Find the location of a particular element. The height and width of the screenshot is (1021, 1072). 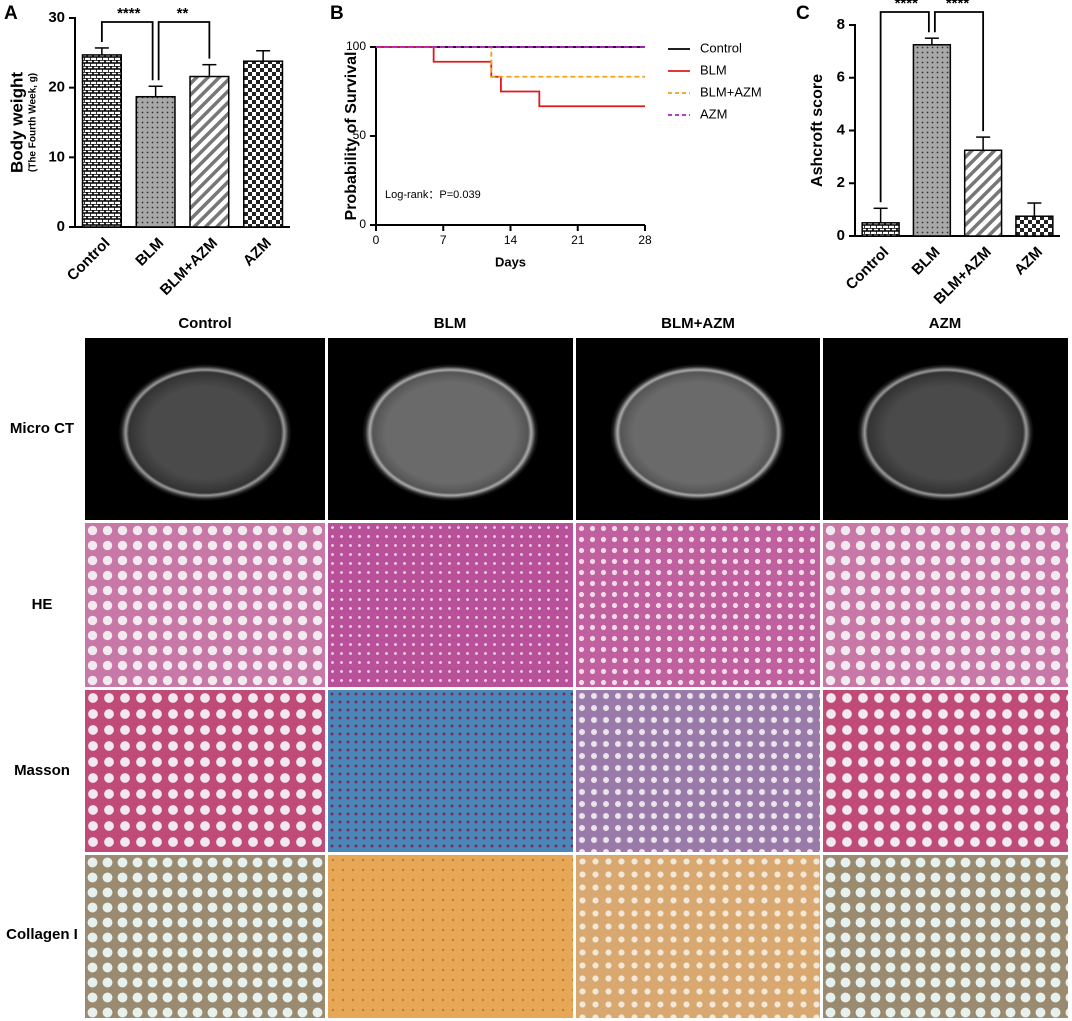

y-axis-title: Ashcroft score is located at coordinates (817, 130).